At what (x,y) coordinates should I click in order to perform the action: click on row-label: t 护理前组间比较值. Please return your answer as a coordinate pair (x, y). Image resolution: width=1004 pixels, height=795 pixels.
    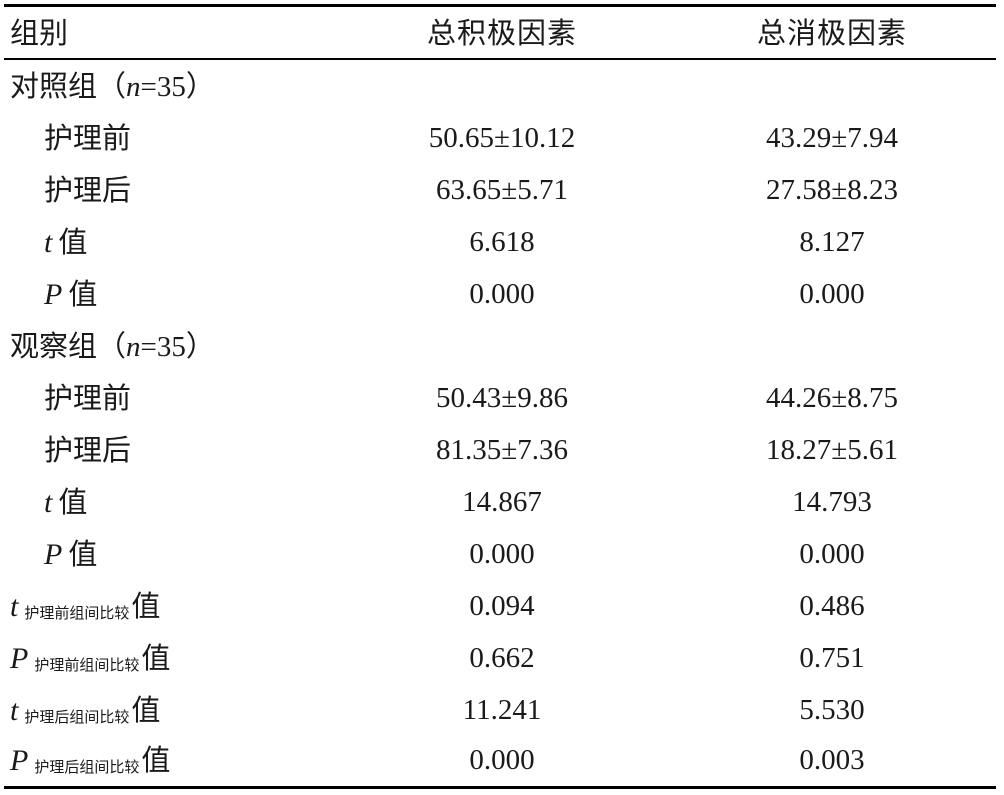
    Looking at the image, I should click on (85, 606).